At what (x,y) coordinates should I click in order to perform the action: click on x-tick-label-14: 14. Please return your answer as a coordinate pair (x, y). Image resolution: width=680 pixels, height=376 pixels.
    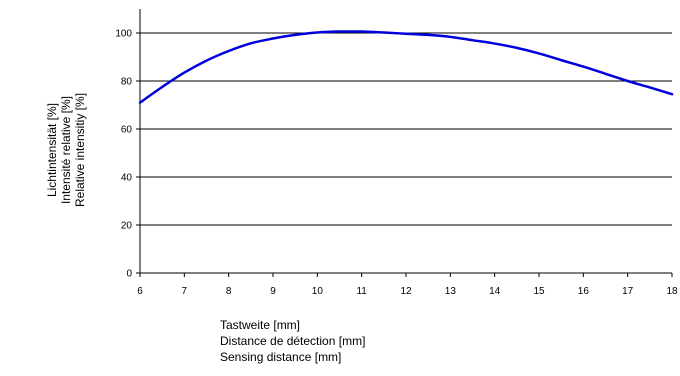
    Looking at the image, I should click on (495, 291).